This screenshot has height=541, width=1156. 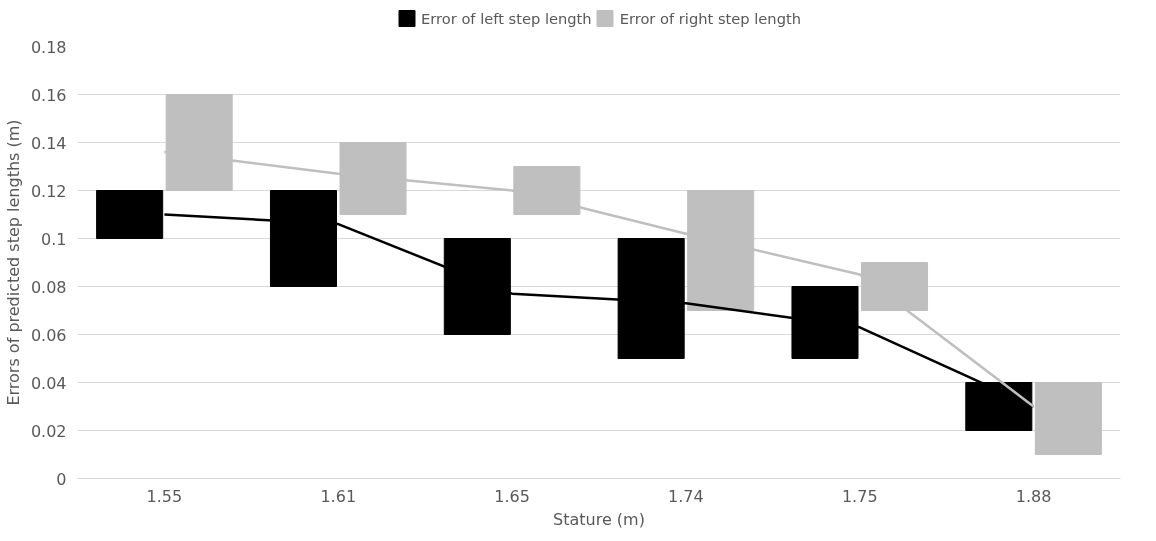 I want to click on x-tick-label: 1.74, so click(x=686, y=496).